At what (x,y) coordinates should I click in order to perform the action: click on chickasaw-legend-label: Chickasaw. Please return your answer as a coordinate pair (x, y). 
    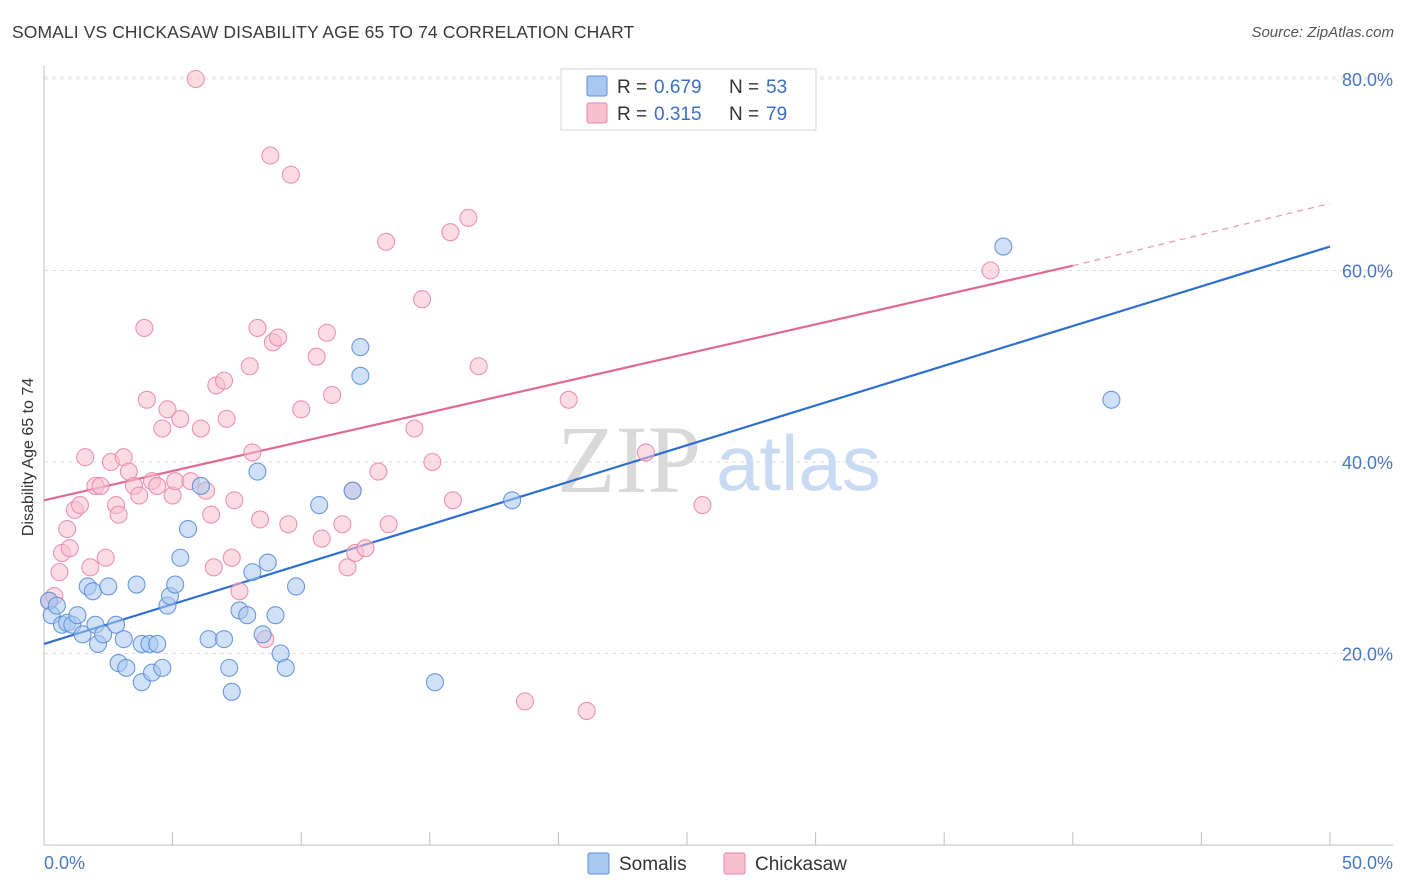
    Looking at the image, I should click on (801, 864).